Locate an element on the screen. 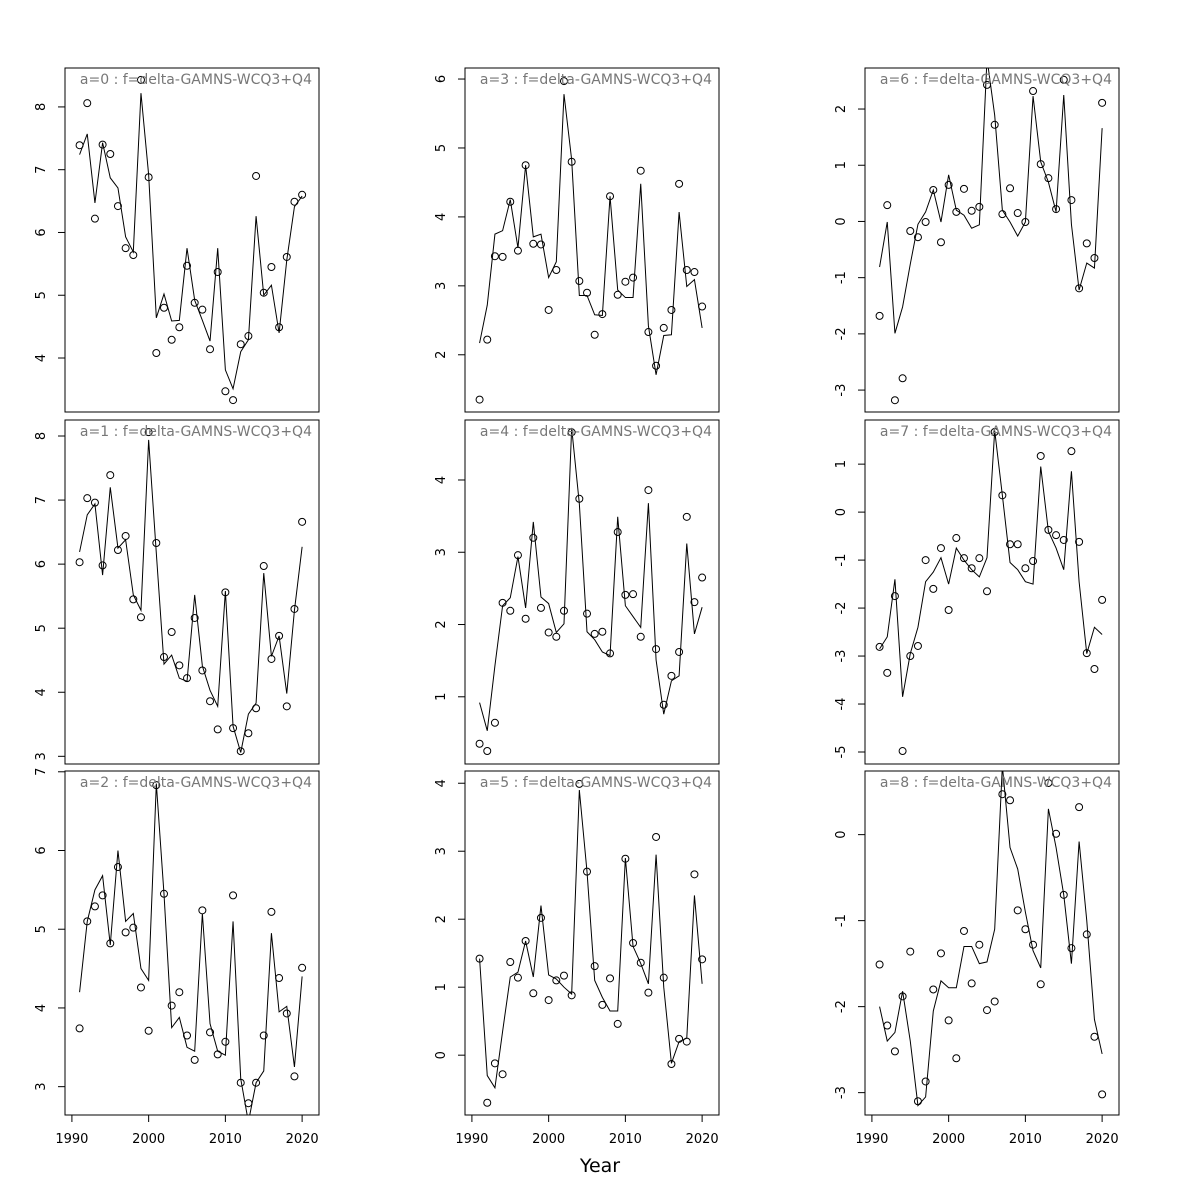  plot-area is located at coordinates (991, 939).